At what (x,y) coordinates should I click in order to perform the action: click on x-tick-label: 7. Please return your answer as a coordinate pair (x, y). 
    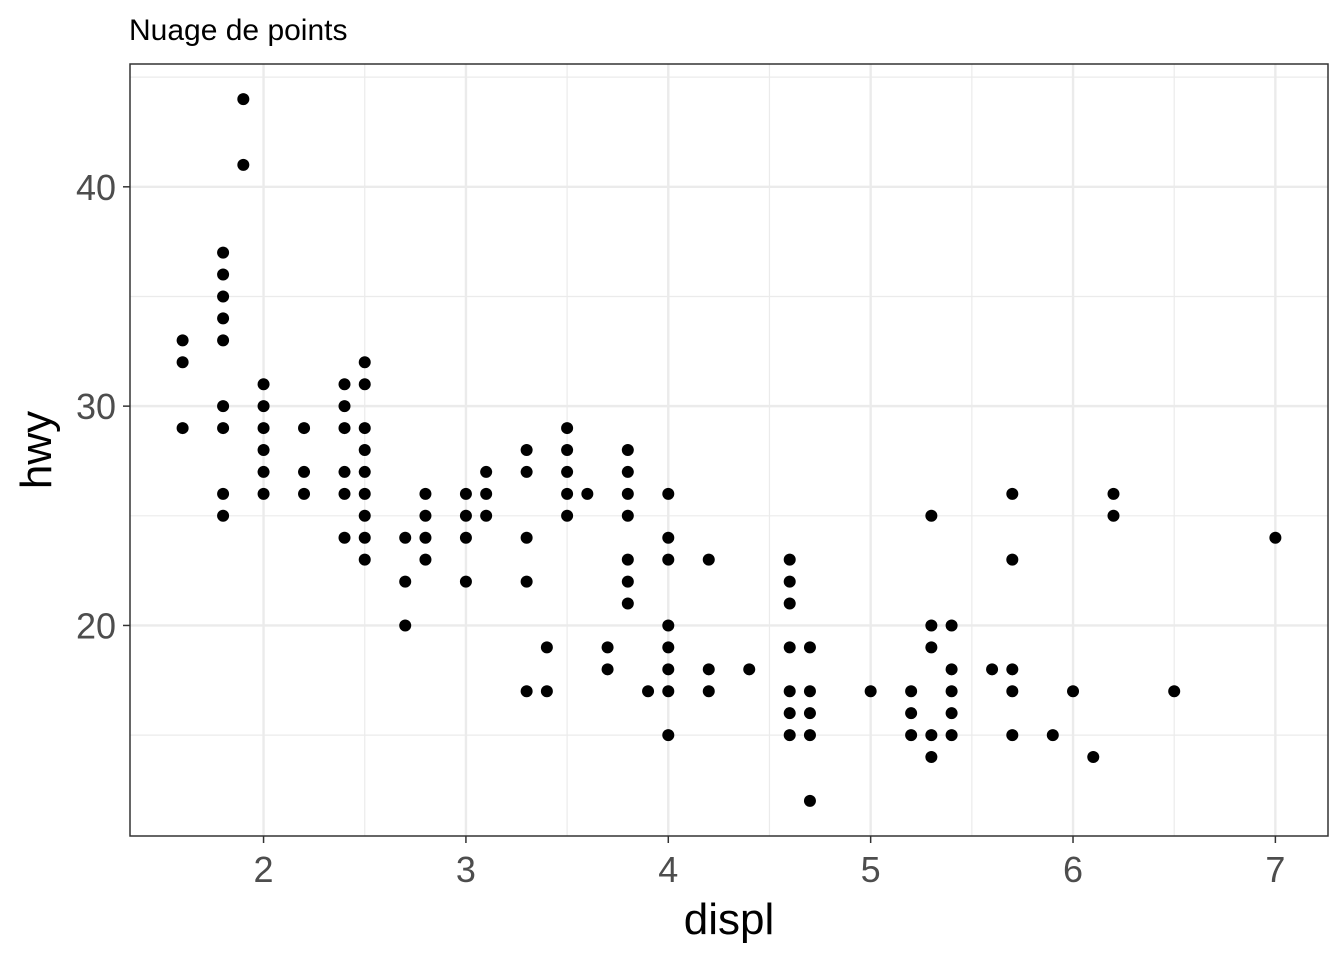
    Looking at the image, I should click on (1275, 869).